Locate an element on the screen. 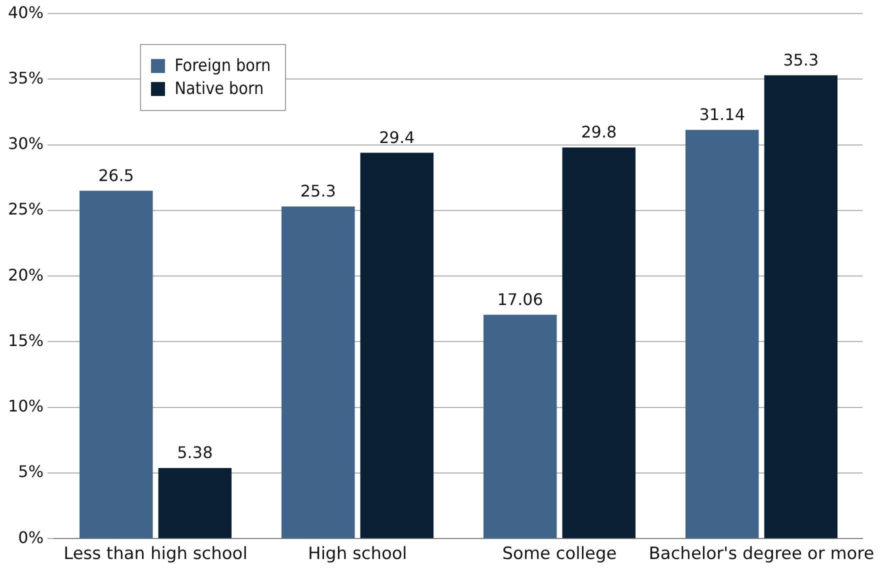 This screenshot has height=575, width=882. data-label: 17.06 is located at coordinates (520, 299).